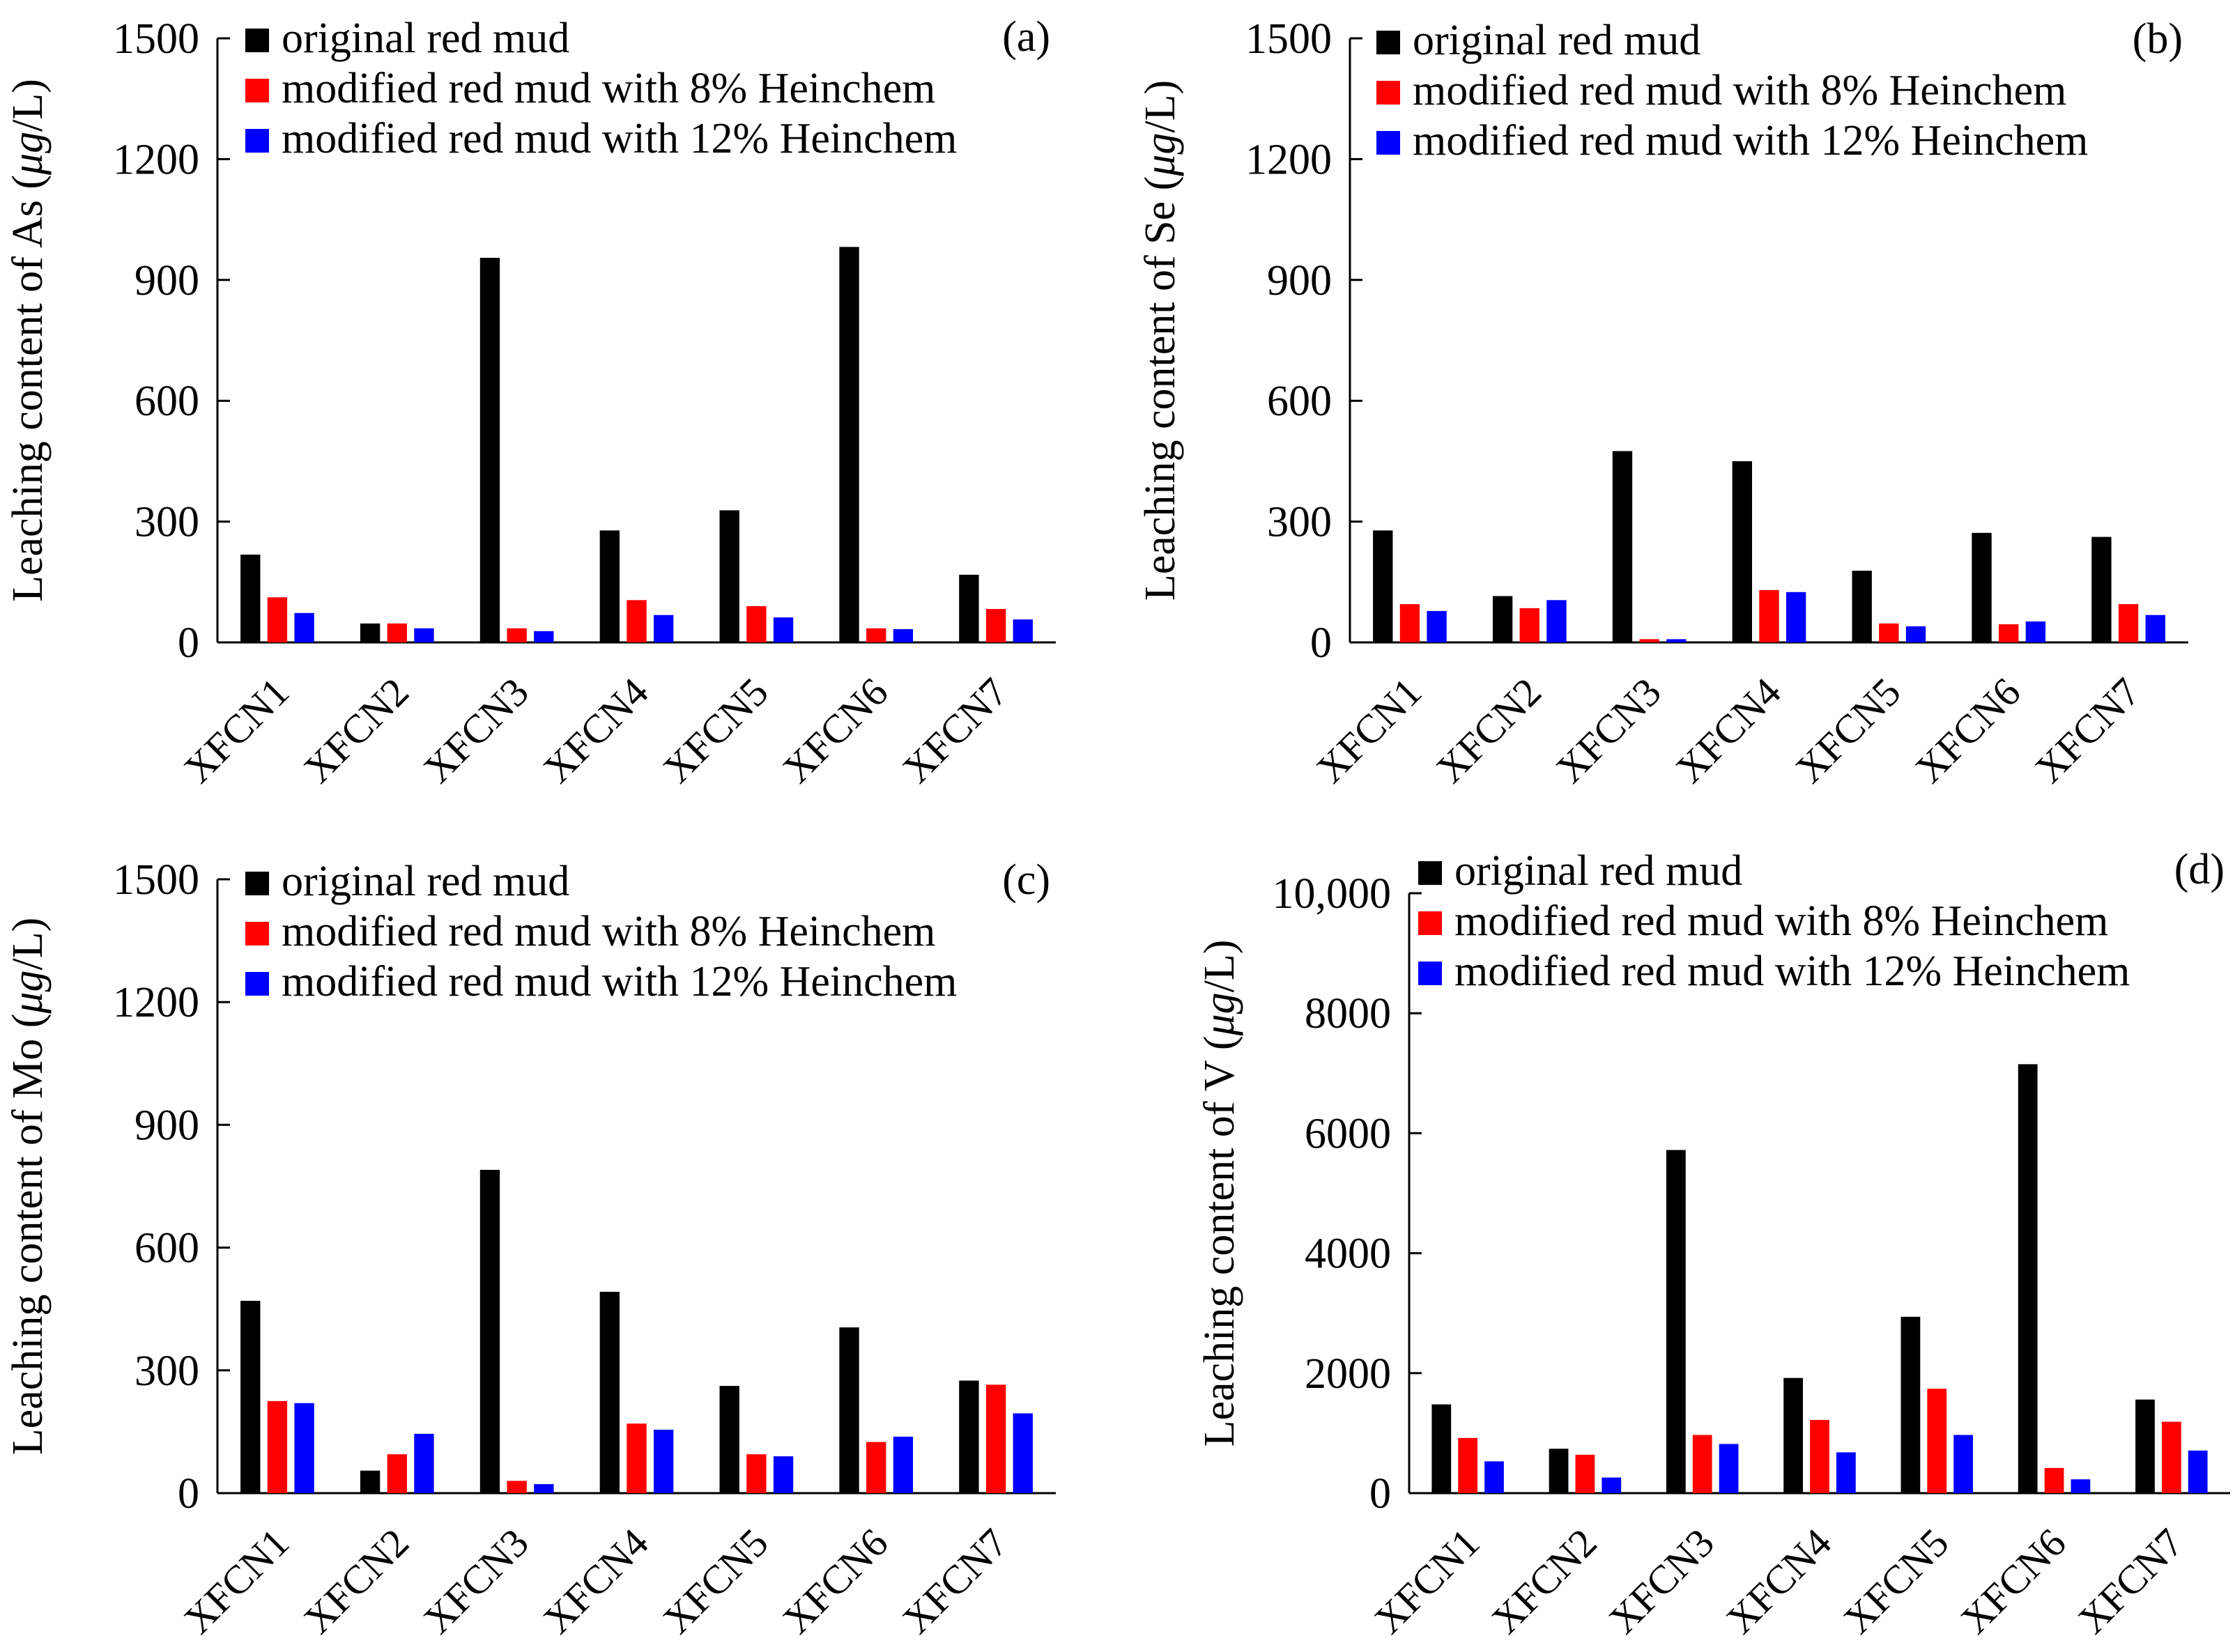 The image size is (2235, 1652). What do you see at coordinates (277, 619) in the screenshot?
I see `bar-h8-xfcn1` at bounding box center [277, 619].